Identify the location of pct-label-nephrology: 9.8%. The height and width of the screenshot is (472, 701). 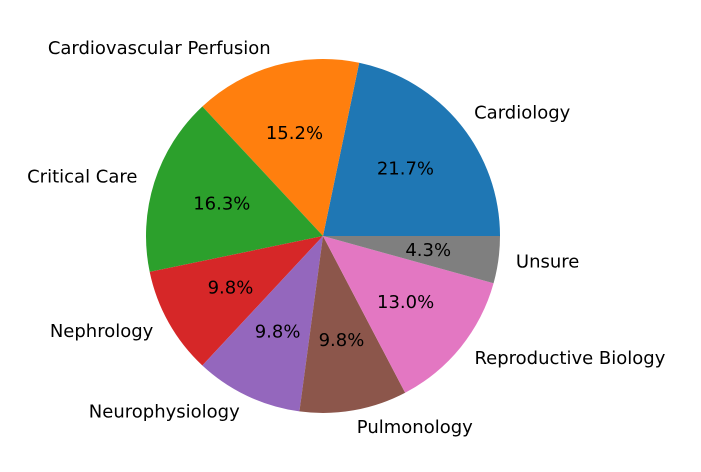
(231, 288).